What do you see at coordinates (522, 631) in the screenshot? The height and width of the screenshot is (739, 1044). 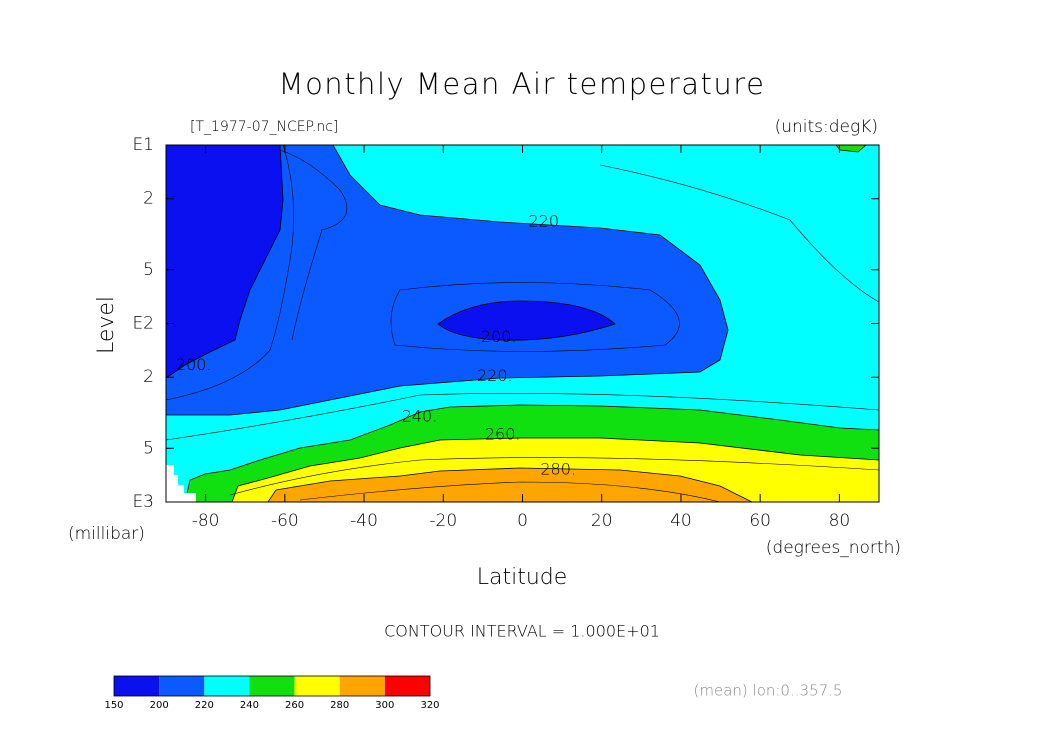 I see `contour-interval: CONTOUR INTERVAL = 1.000E+01` at bounding box center [522, 631].